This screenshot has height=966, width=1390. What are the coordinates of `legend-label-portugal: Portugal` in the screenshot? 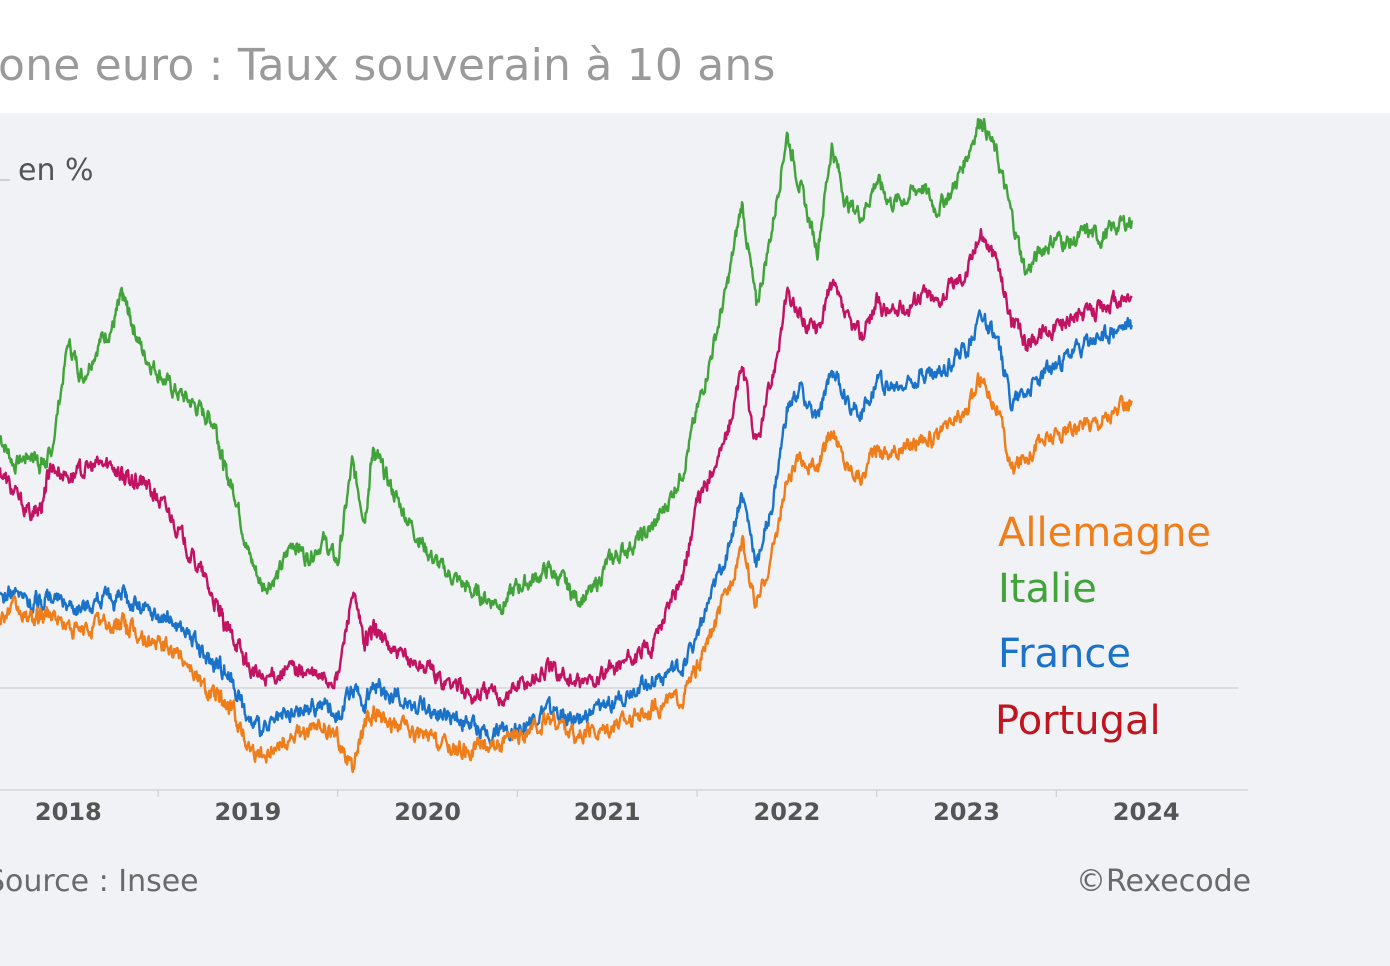 It's located at (1078, 721).